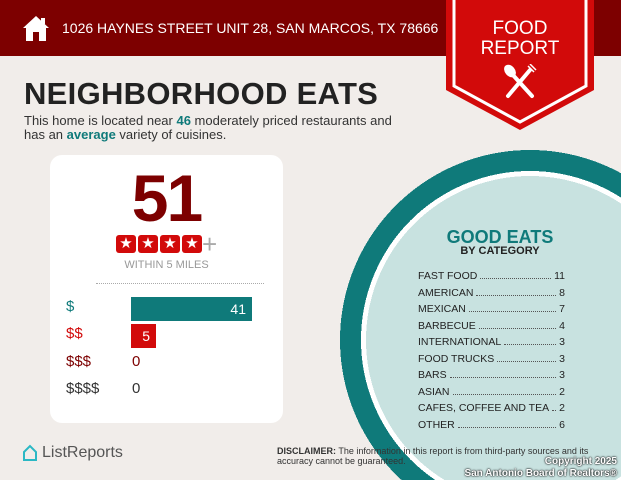  What do you see at coordinates (562, 325) in the screenshot?
I see `category-count: 4` at bounding box center [562, 325].